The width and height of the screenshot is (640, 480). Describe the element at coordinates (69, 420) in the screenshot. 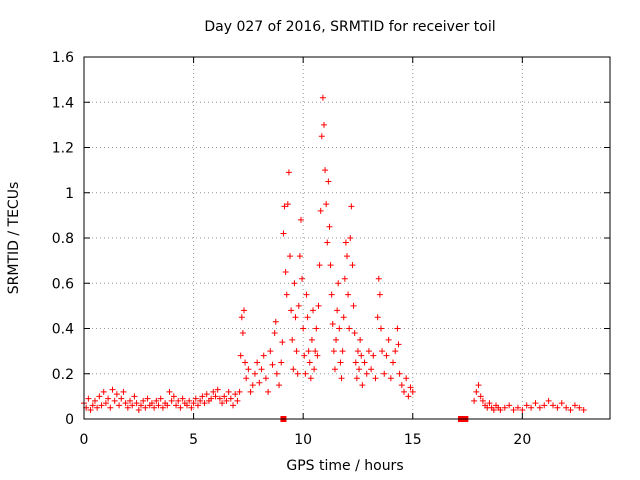

I see `y-tick-label: 0` at that location.